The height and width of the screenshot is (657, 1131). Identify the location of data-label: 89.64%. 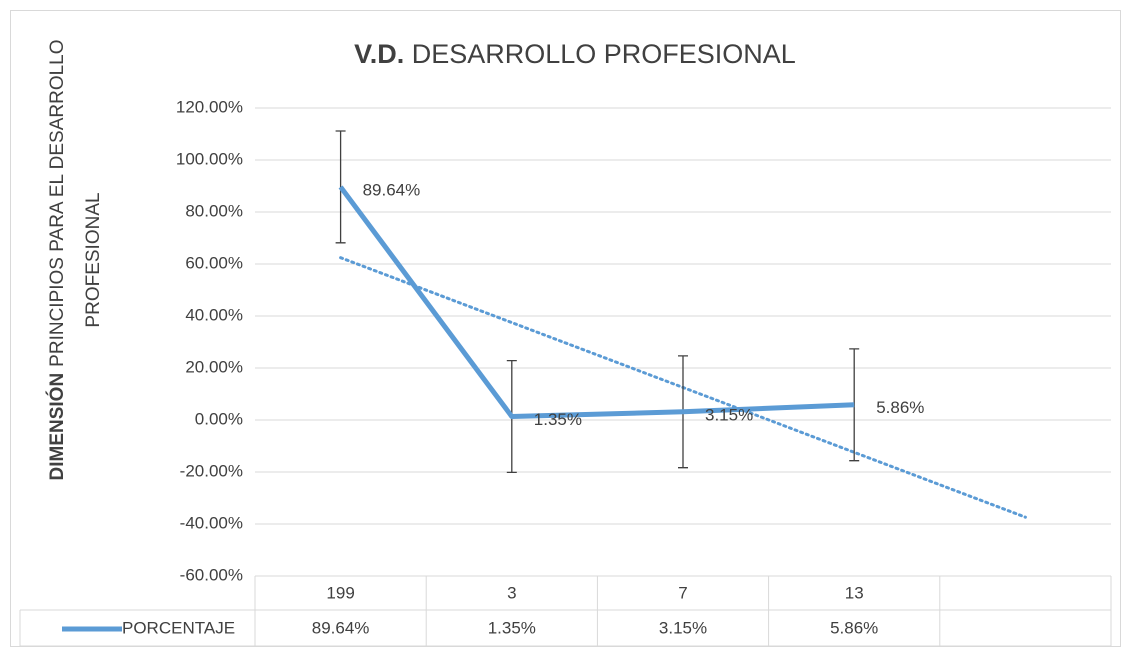
(392, 189).